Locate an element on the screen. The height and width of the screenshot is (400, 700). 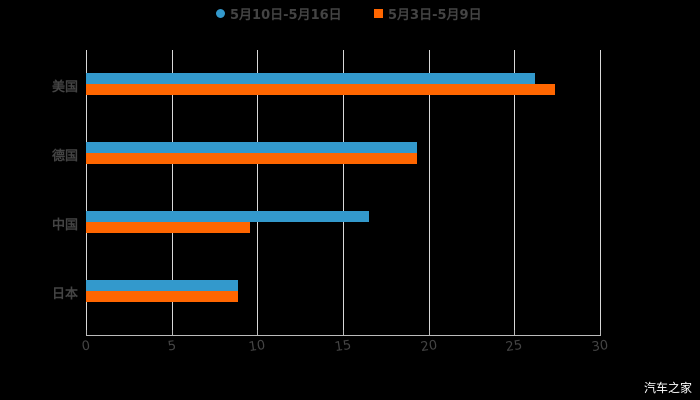
y-category-label: 日本 is located at coordinates (64, 294).